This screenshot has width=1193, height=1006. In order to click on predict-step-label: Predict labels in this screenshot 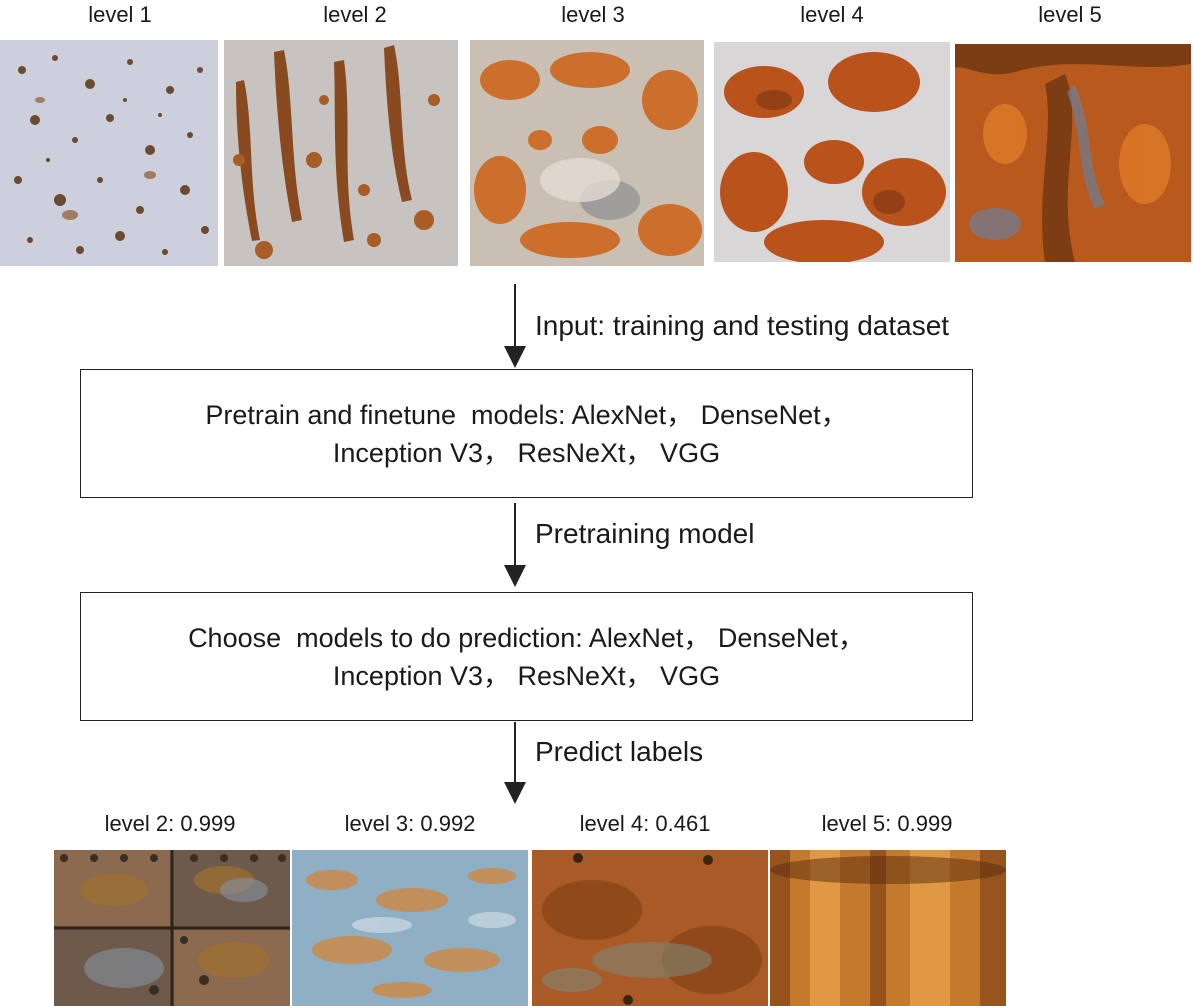, I will do `click(619, 751)`.